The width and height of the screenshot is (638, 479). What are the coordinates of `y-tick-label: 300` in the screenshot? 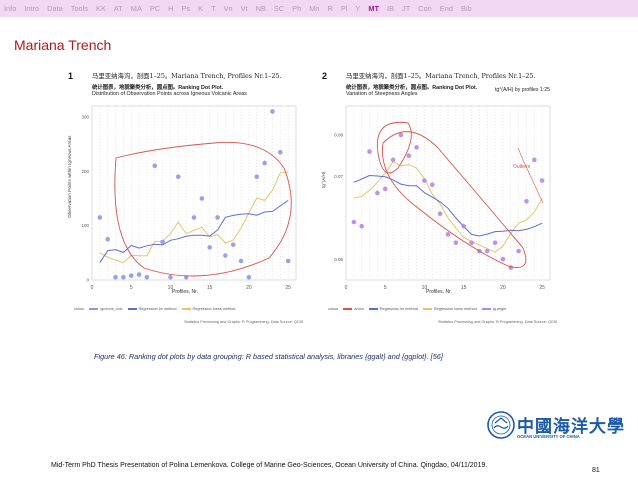 It's located at (85, 116).